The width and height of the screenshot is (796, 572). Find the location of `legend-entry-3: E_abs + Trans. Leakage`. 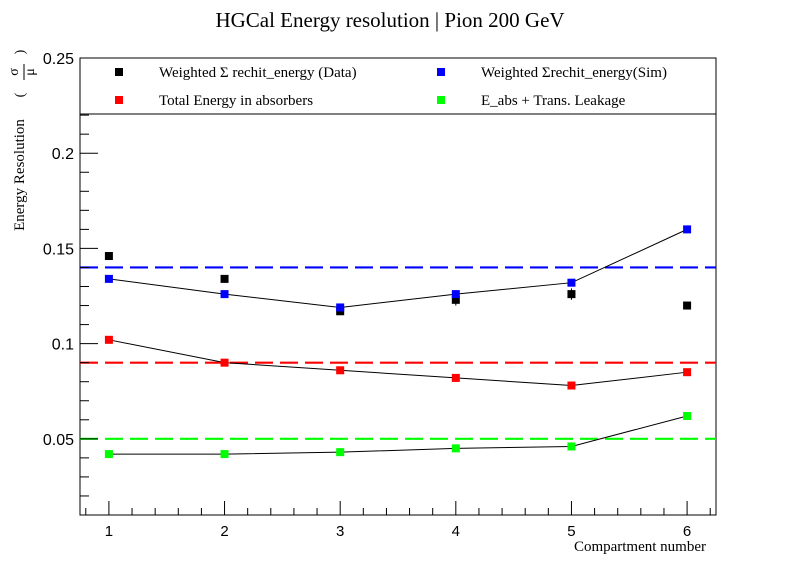

legend-entry-3: E_abs + Trans. Leakage is located at coordinates (531, 101).